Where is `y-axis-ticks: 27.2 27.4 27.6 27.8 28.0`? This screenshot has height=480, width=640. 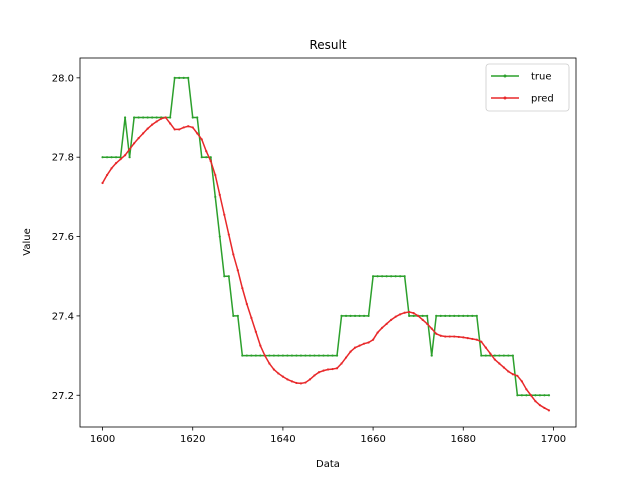 y-axis-ticks: 27.2 27.4 27.6 27.8 28.0 is located at coordinates (66, 237).